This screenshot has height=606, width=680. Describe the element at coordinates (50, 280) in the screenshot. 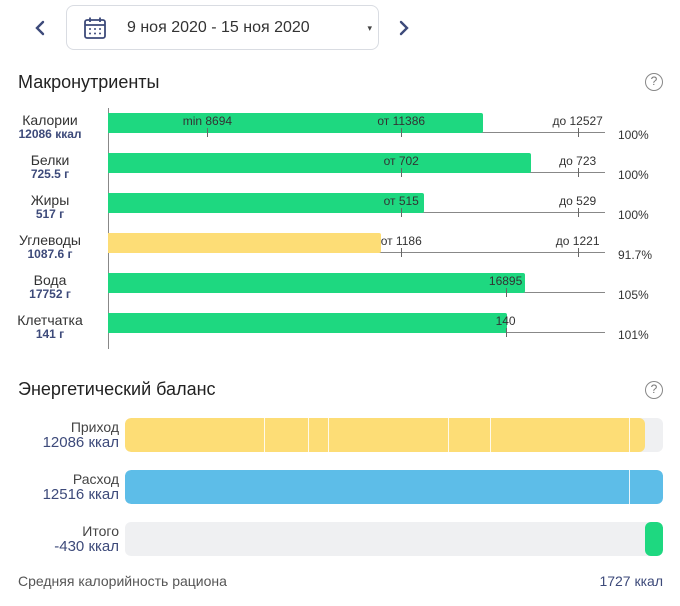

I see `macro-name: Вода` at that location.